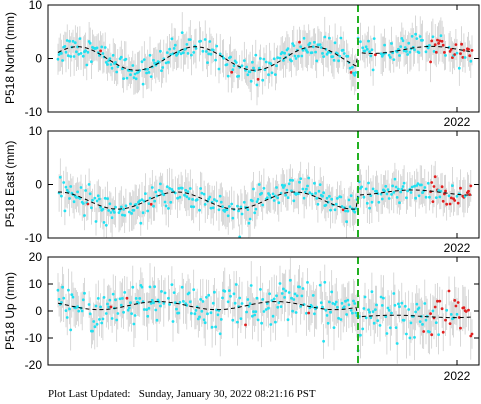  Describe the element at coordinates (34, 112) in the screenshot. I see `y-tick-label: -10` at that location.